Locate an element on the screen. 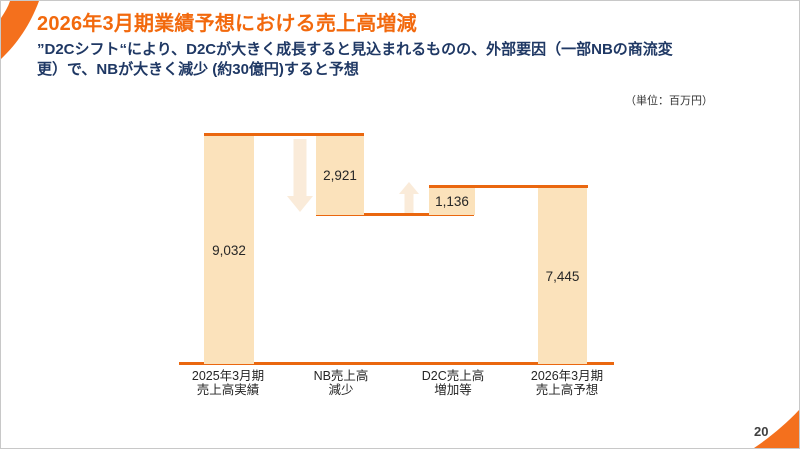 Image resolution: width=800 pixels, height=449 pixels. waterfall-bar-total-4: 7,445 is located at coordinates (562, 276).